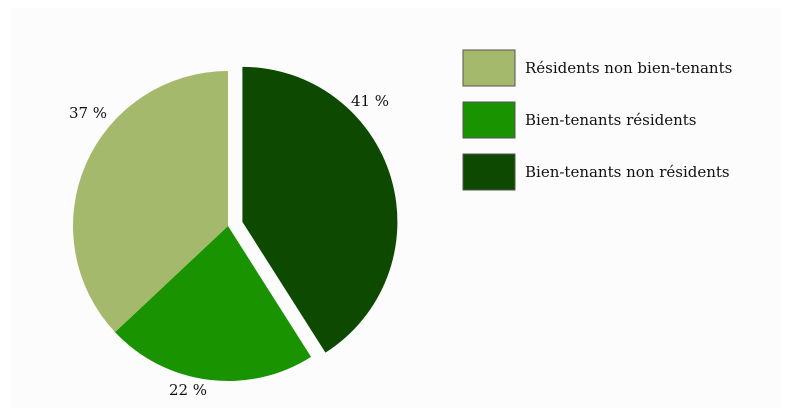  I want to click on slice-data-label-1: 41 %, so click(370, 101).